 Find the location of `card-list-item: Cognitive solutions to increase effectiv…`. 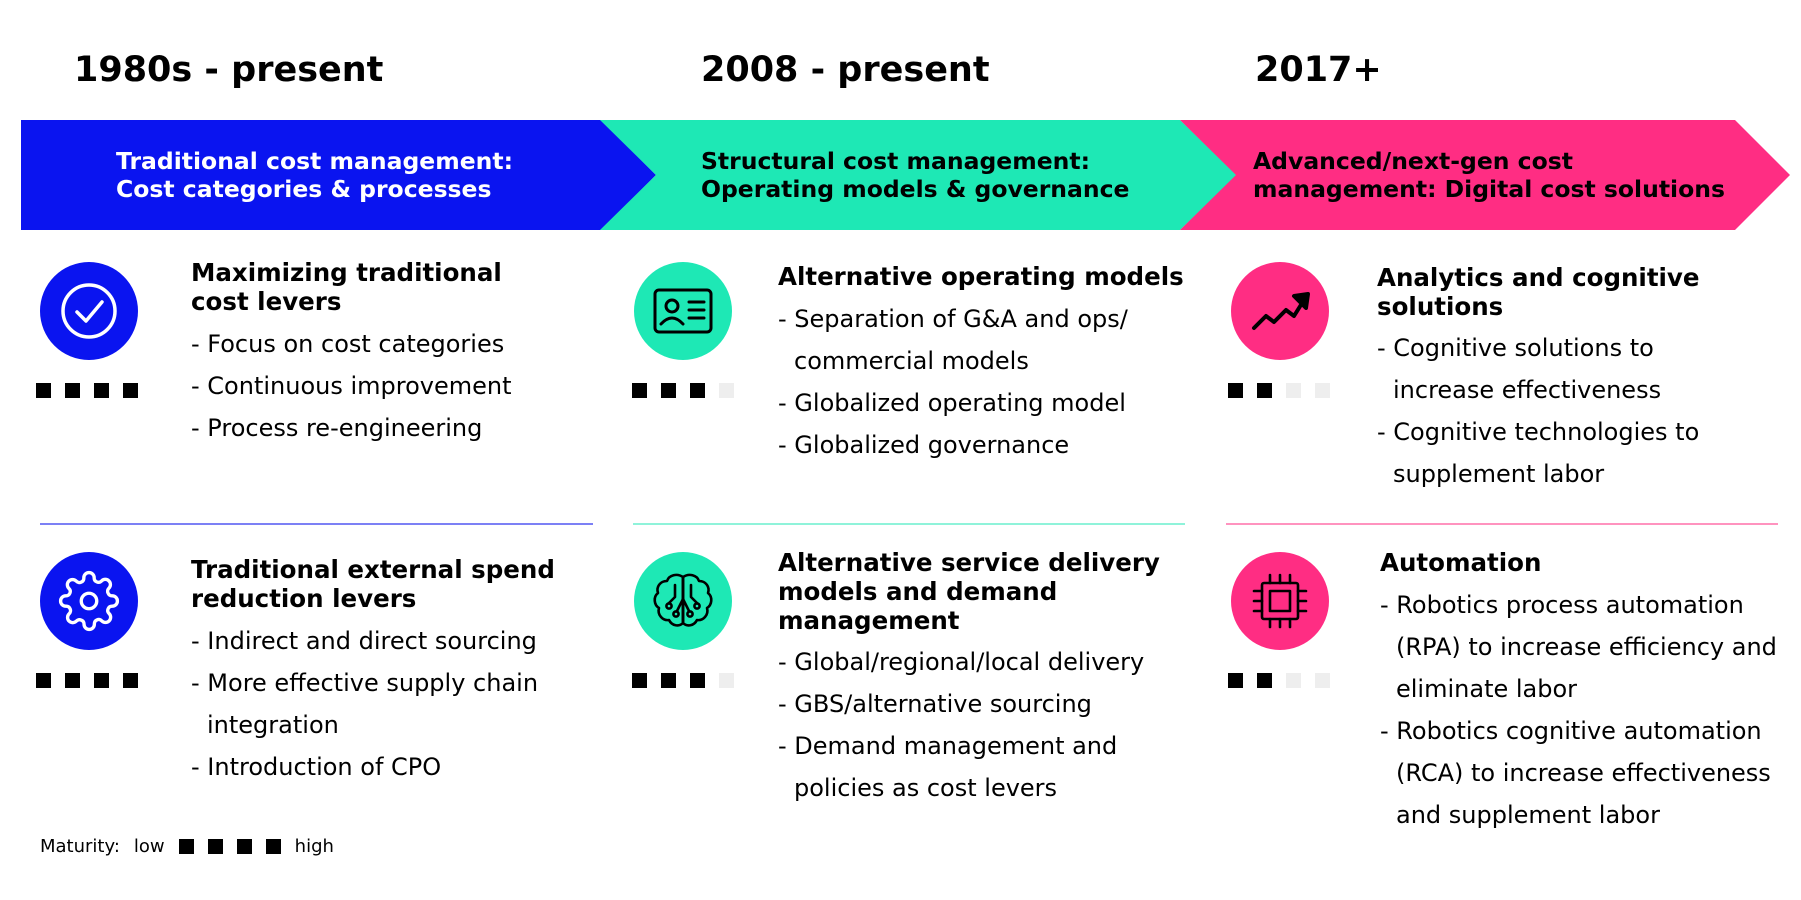

card-list-item: Cognitive solutions to increase effectiv… is located at coordinates (1557, 369).